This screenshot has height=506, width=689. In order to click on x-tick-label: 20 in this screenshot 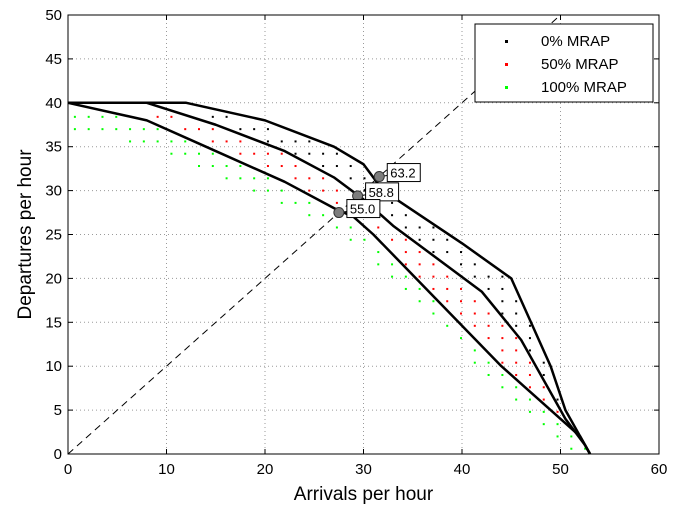, I will do `click(265, 469)`.